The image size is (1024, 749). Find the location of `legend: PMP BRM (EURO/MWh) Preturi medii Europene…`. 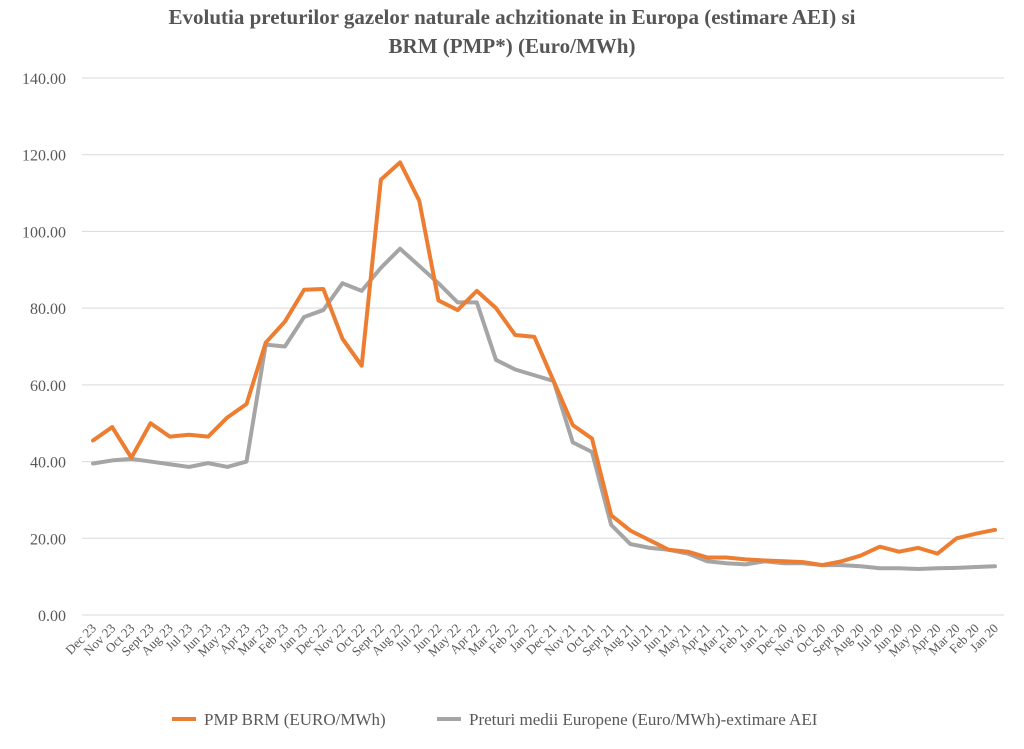

legend: PMP BRM (EURO/MWh) Preturi medii Europene… is located at coordinates (495, 719).